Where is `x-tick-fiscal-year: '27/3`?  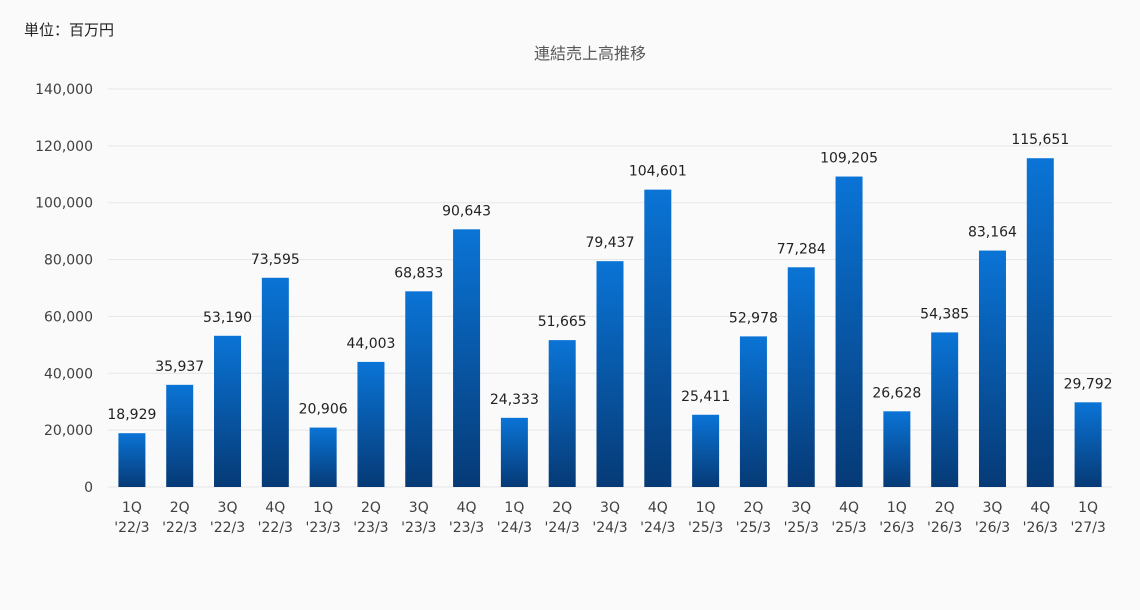
x-tick-fiscal-year: '27/3 is located at coordinates (1087, 528).